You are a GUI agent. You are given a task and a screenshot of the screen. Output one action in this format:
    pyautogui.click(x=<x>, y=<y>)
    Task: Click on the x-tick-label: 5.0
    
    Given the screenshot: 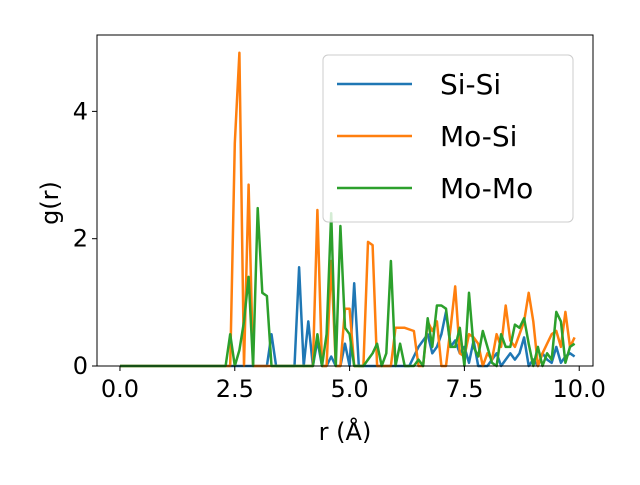 What is the action you would take?
    pyautogui.click(x=350, y=389)
    